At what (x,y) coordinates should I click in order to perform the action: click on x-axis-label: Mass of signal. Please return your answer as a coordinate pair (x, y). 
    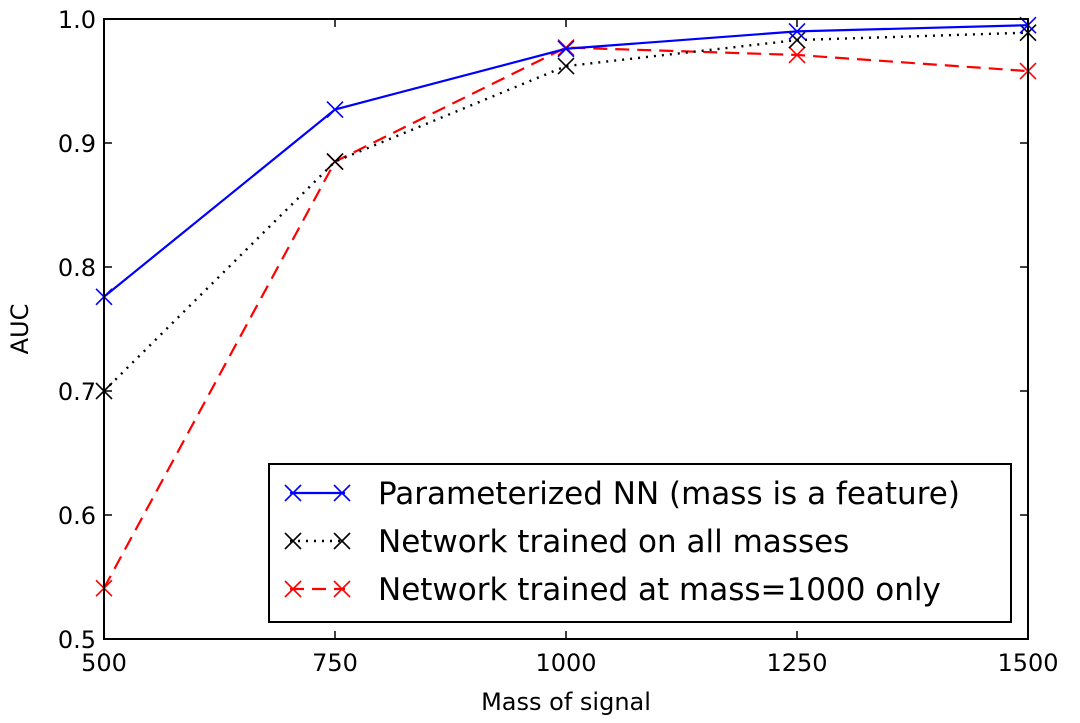
    Looking at the image, I should click on (566, 702).